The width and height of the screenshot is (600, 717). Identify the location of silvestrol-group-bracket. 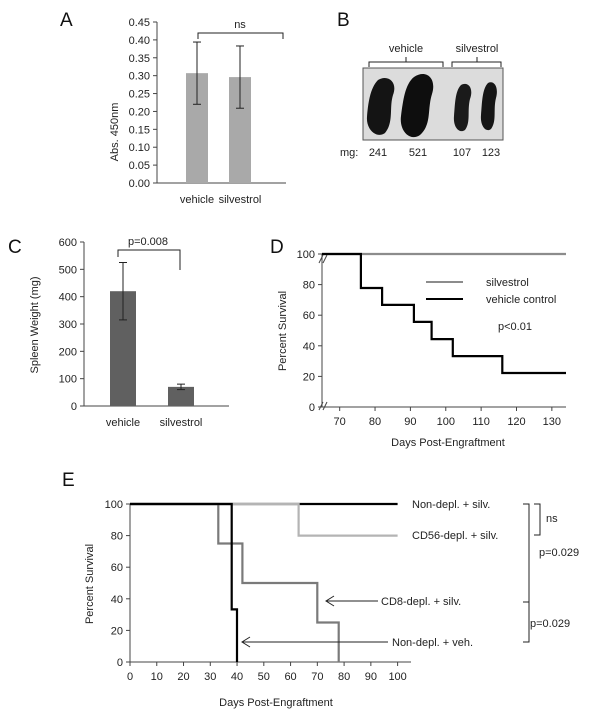
(476, 62).